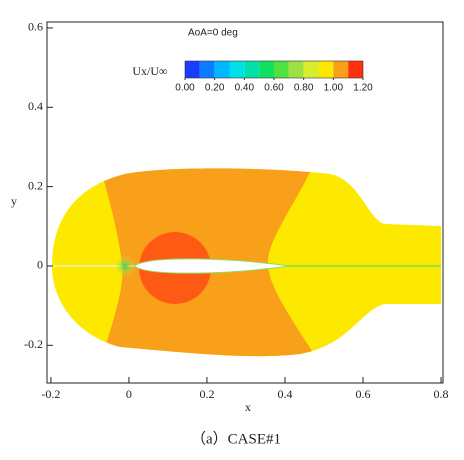 This screenshot has width=464, height=460. Describe the element at coordinates (33, 344) in the screenshot. I see `y-tick-label: -0.2` at that location.